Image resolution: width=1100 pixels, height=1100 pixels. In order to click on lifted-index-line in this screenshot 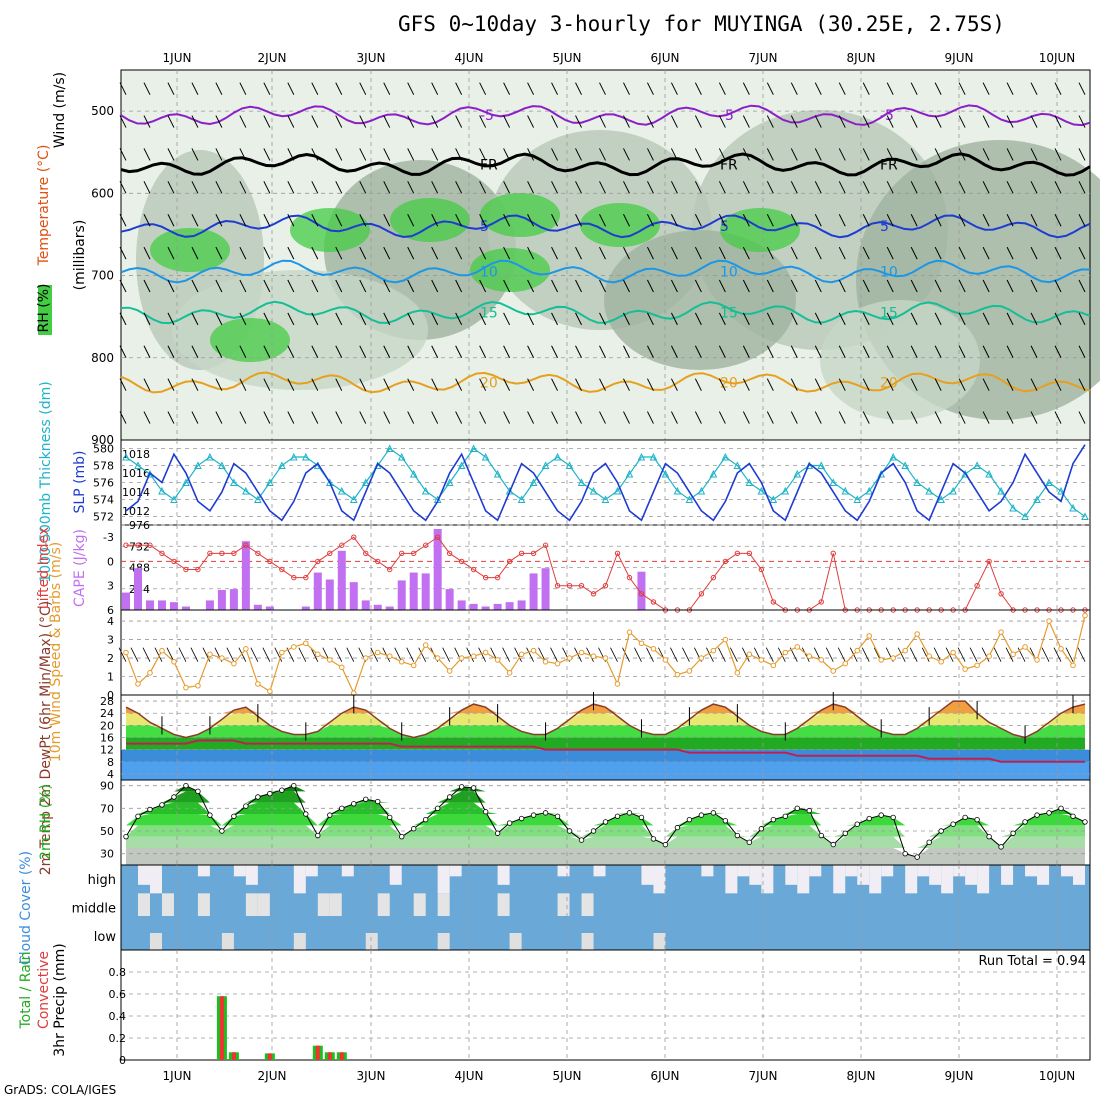, I will do `click(605, 573)`.